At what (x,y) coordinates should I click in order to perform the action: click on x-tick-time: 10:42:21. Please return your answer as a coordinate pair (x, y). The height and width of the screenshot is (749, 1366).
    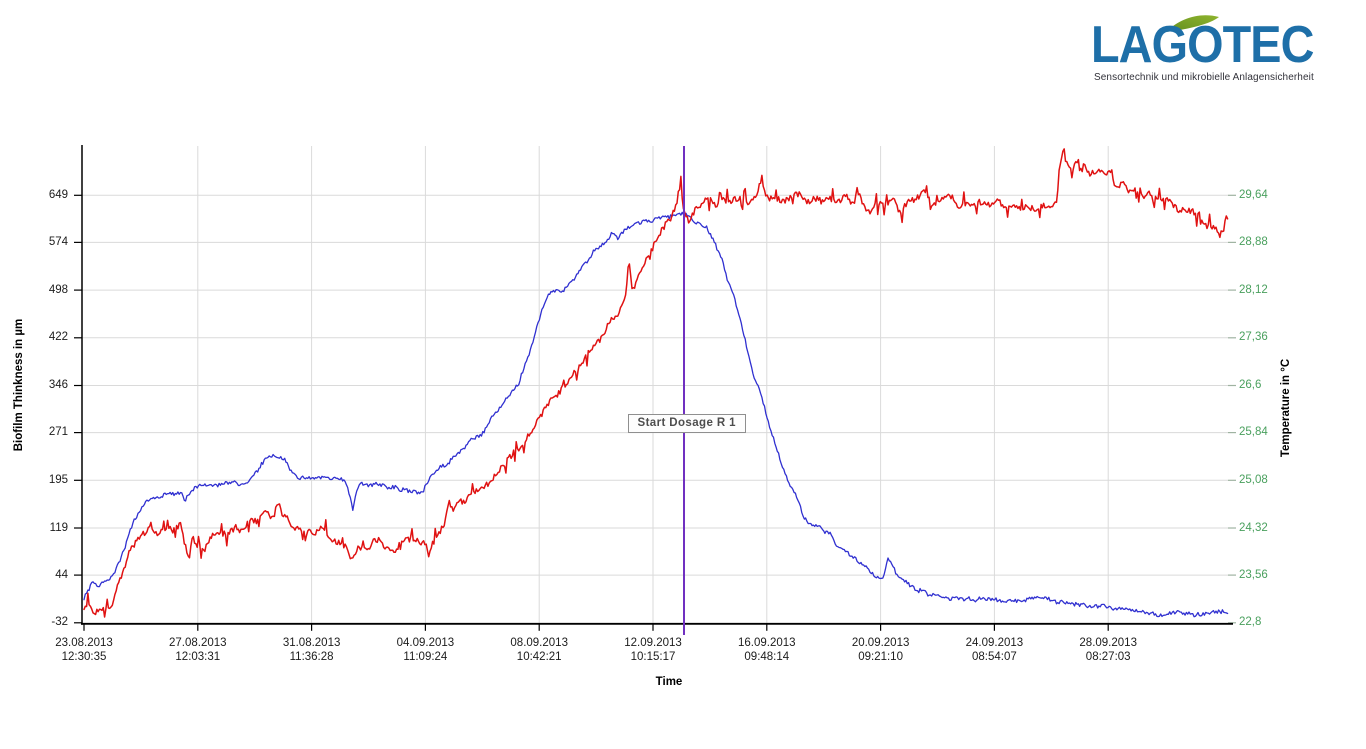
    Looking at the image, I should click on (539, 656).